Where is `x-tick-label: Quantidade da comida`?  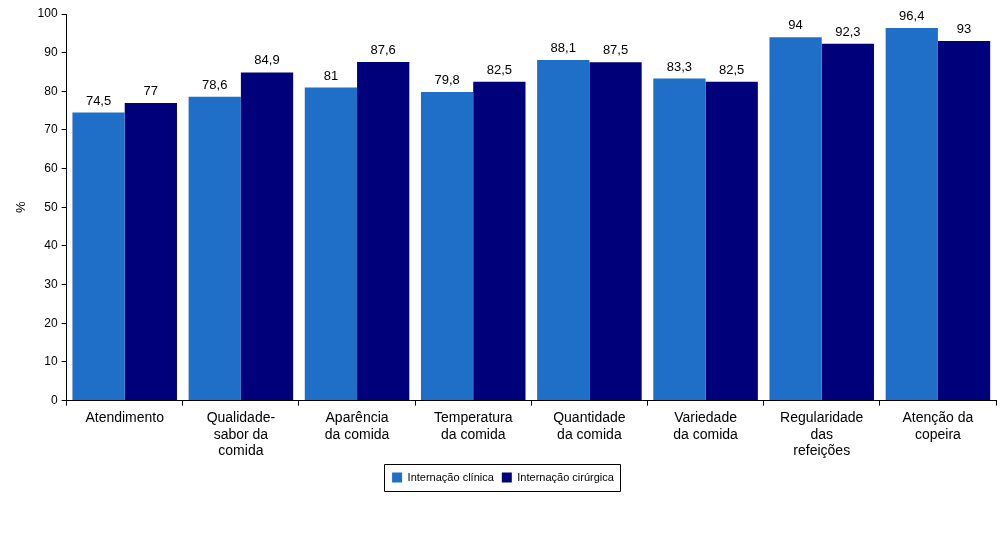 x-tick-label: Quantidade da comida is located at coordinates (589, 425).